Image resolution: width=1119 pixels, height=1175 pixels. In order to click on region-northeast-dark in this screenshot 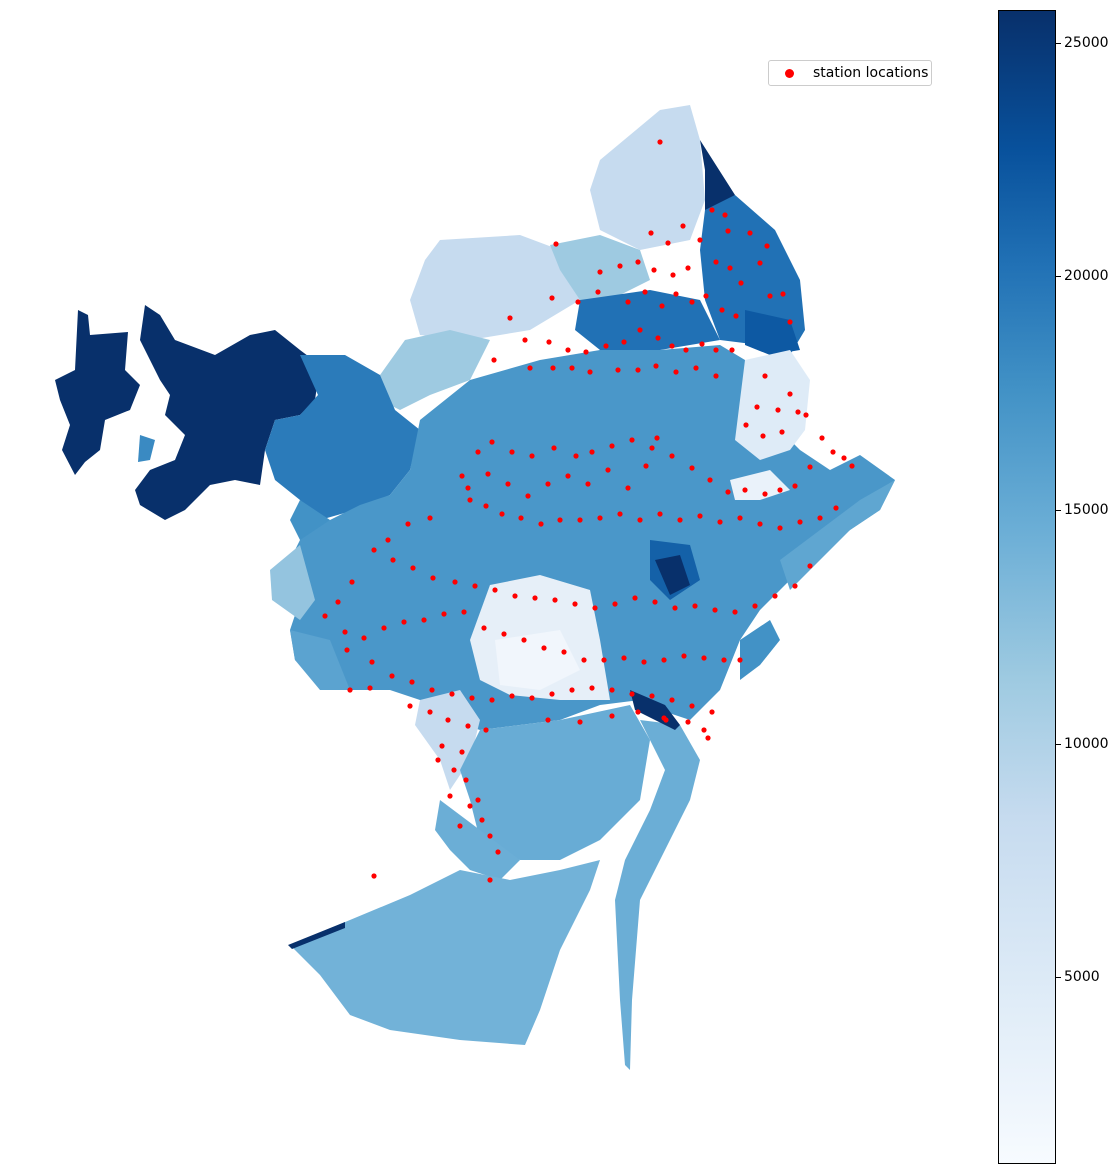, I will do `click(717, 177)`.